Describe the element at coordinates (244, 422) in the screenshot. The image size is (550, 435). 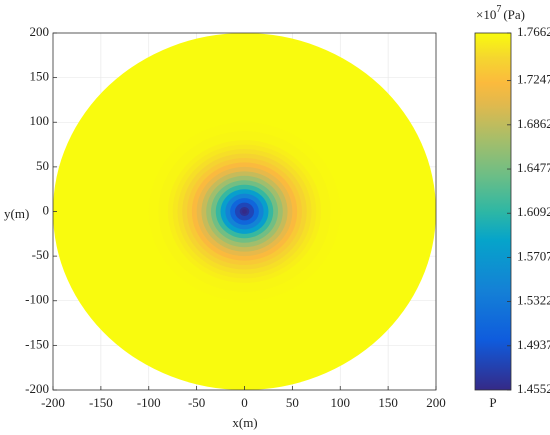
I see `x-axis-label: x(m)` at that location.